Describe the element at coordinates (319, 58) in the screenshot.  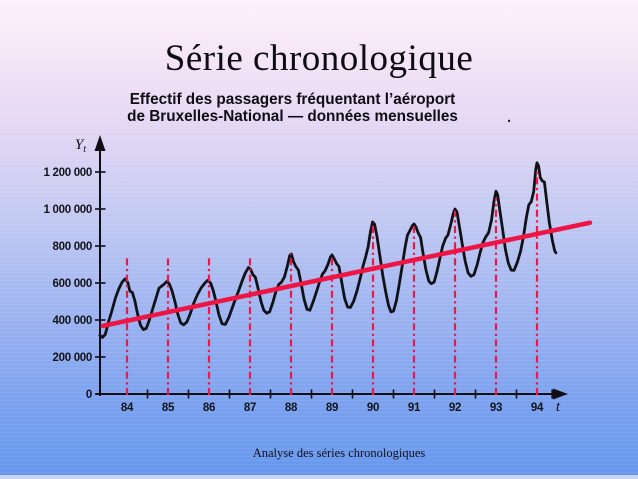
I see `slide-title: Série chronologique` at that location.